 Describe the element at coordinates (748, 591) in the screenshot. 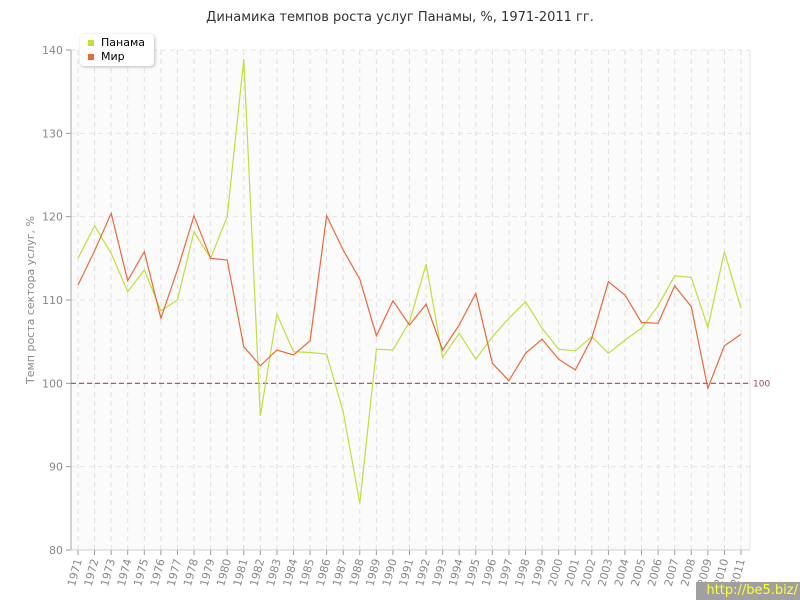

I see `watermark-link: http://be5.biz/` at that location.